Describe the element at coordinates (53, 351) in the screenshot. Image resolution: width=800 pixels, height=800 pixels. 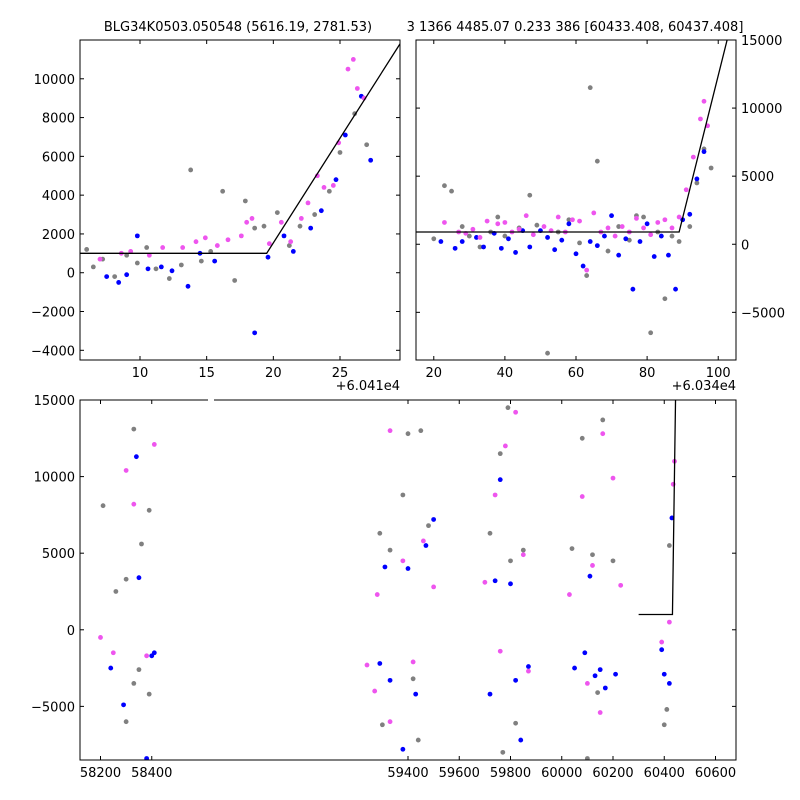
I see `y-tick-label: −4000` at that location.